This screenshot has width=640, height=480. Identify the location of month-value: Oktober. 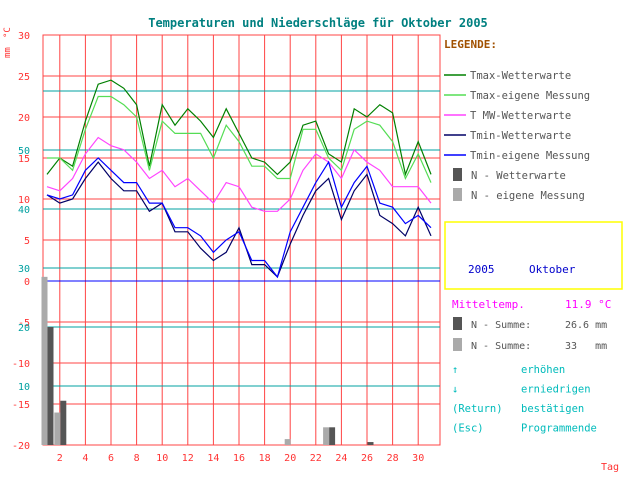
(552, 269).